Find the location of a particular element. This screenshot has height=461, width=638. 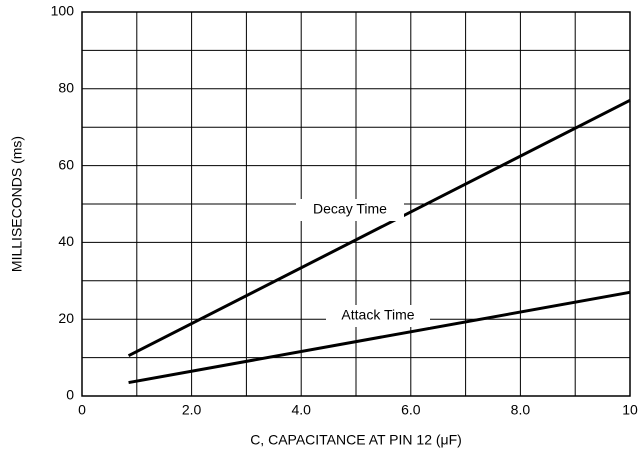

series-label: Attack Time is located at coordinates (377, 315).